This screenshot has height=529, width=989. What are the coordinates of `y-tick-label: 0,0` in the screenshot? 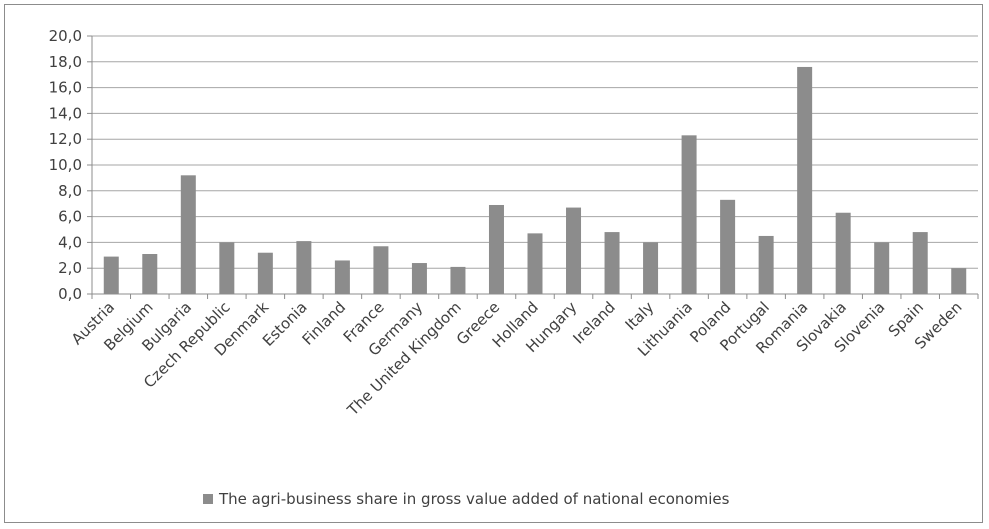 It's located at (70, 294).